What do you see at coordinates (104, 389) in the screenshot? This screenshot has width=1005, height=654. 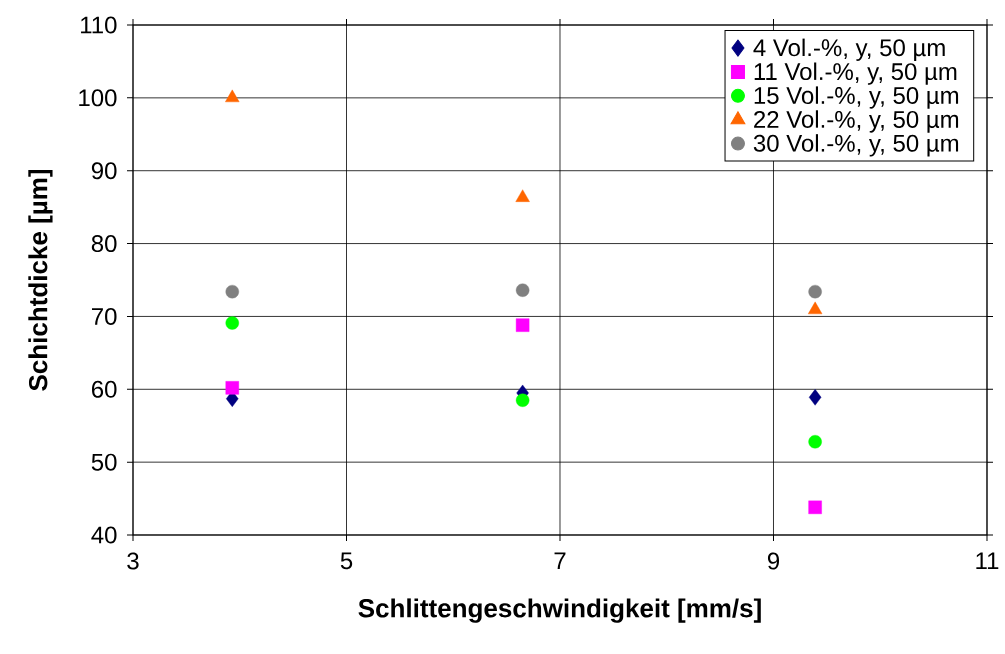 I see `y-tick-label: 60` at bounding box center [104, 389].